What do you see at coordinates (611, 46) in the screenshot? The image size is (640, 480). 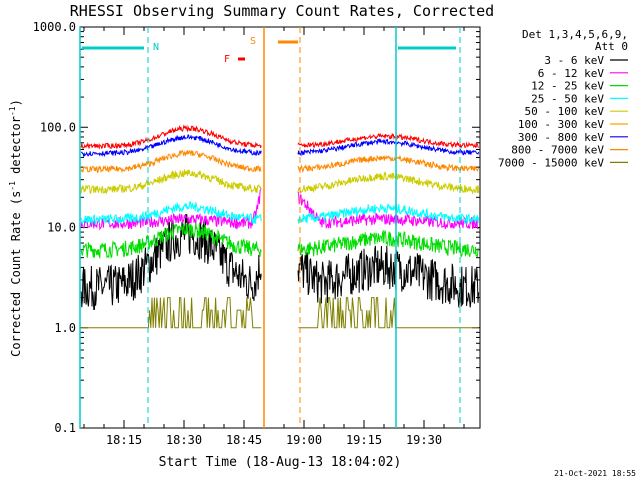 I see `legend-header-line2: Att 0` at bounding box center [611, 46].